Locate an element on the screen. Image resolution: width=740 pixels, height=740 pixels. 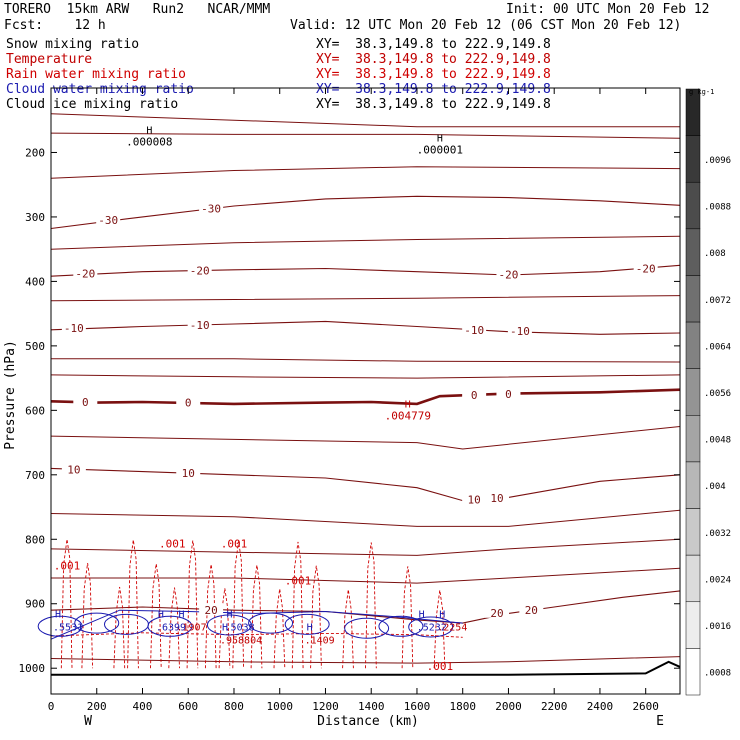
colorbar-label: .0072 is located at coordinates (717, 301).